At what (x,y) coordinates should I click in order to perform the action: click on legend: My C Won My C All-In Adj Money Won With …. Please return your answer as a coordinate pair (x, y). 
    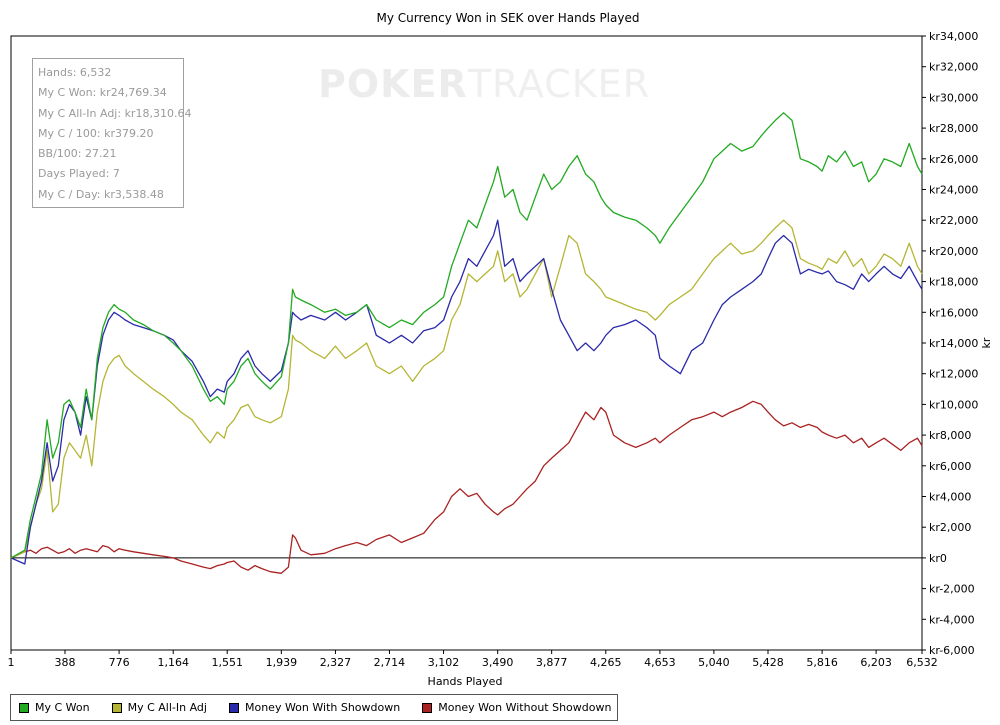
    Looking at the image, I should click on (314, 707).